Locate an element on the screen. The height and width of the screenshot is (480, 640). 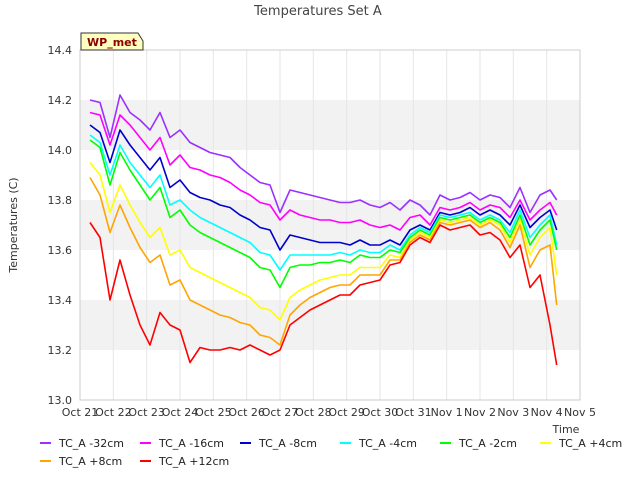
legend-label: TC_A +12cm is located at coordinates (193, 461).